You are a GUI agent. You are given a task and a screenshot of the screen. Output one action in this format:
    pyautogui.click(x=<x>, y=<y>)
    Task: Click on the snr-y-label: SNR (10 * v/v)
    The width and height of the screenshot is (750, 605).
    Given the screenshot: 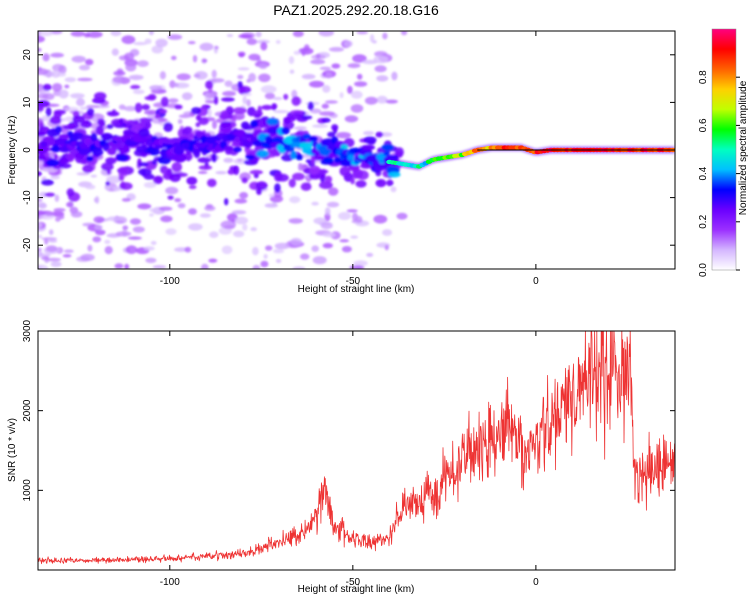 What is the action you would take?
    pyautogui.click(x=12, y=450)
    